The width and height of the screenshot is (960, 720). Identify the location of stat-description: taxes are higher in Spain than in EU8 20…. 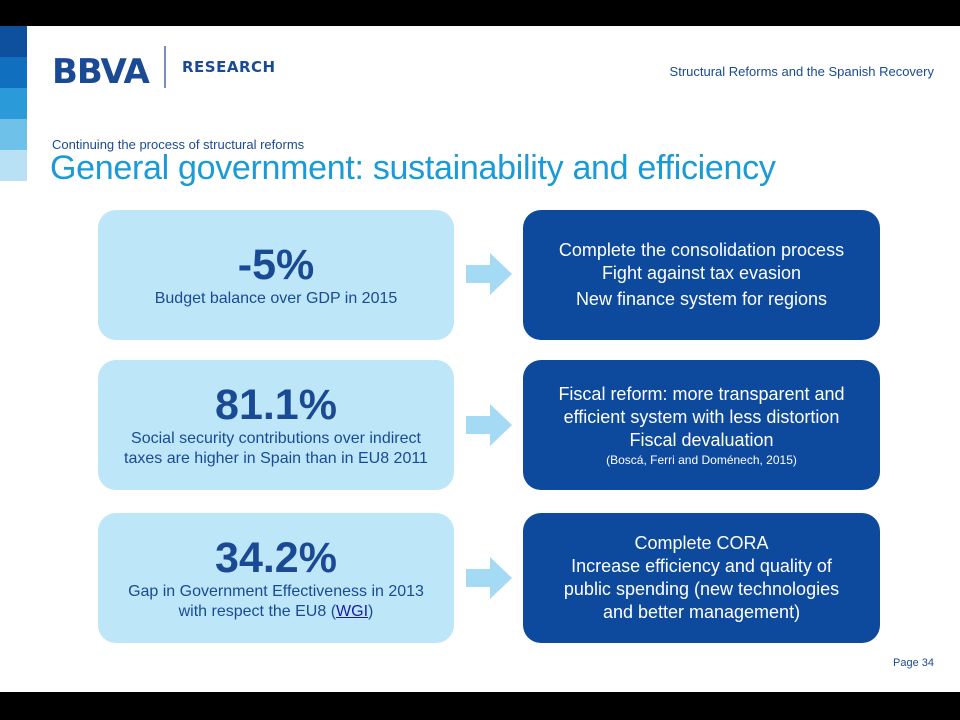
(276, 458).